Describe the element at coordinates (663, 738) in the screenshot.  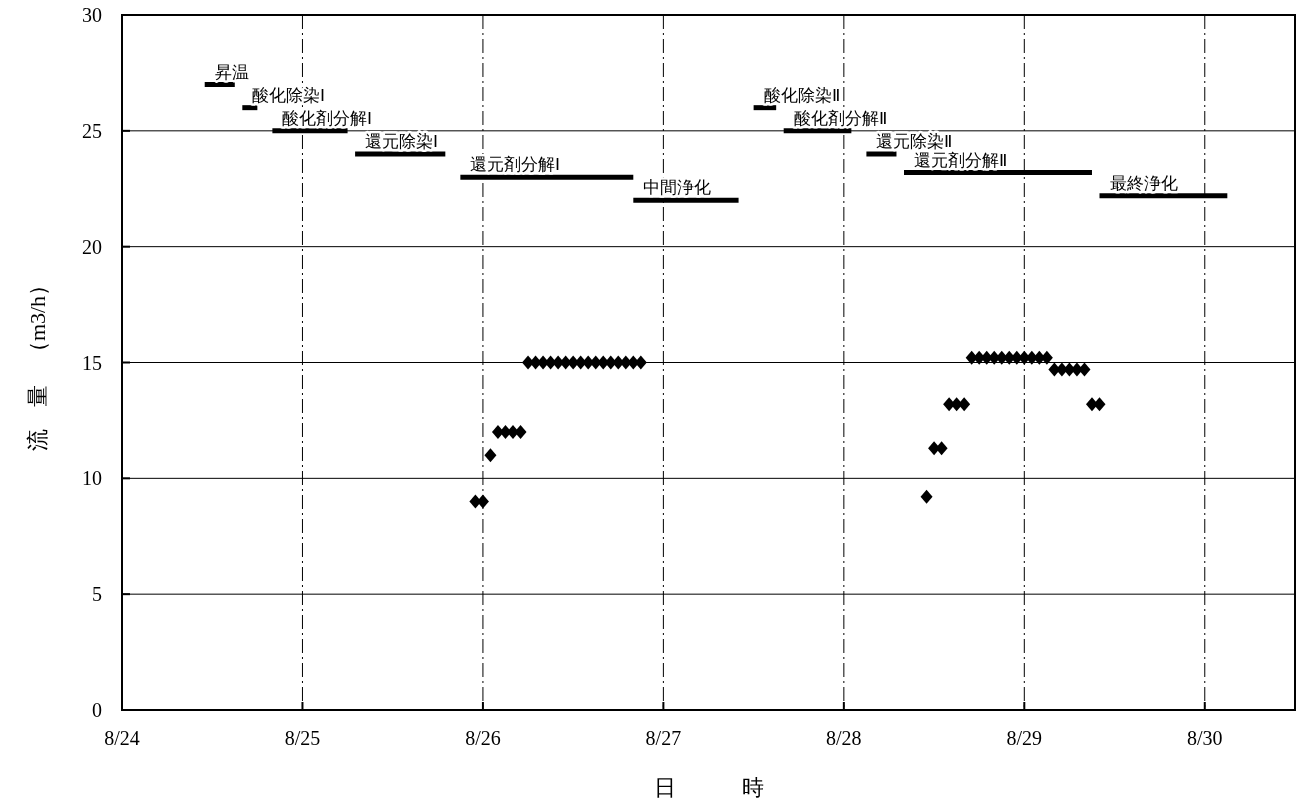
I see `x-tick-label: 8/27` at that location.